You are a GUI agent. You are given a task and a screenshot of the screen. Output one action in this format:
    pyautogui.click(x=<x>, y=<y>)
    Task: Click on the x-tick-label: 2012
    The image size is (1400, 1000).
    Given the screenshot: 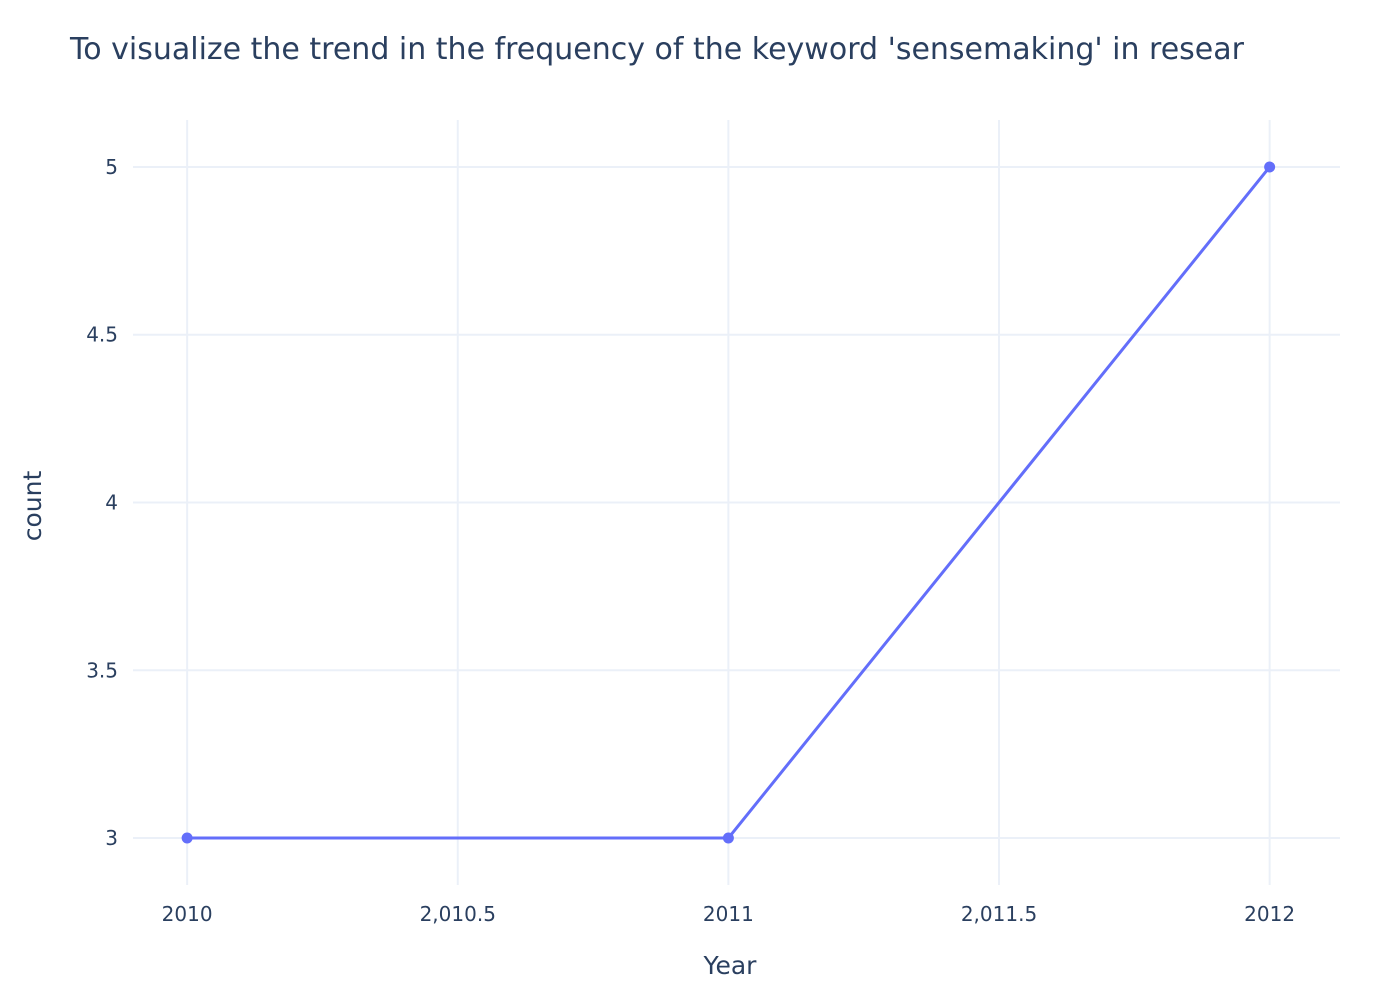 What is the action you would take?
    pyautogui.click(x=1269, y=914)
    